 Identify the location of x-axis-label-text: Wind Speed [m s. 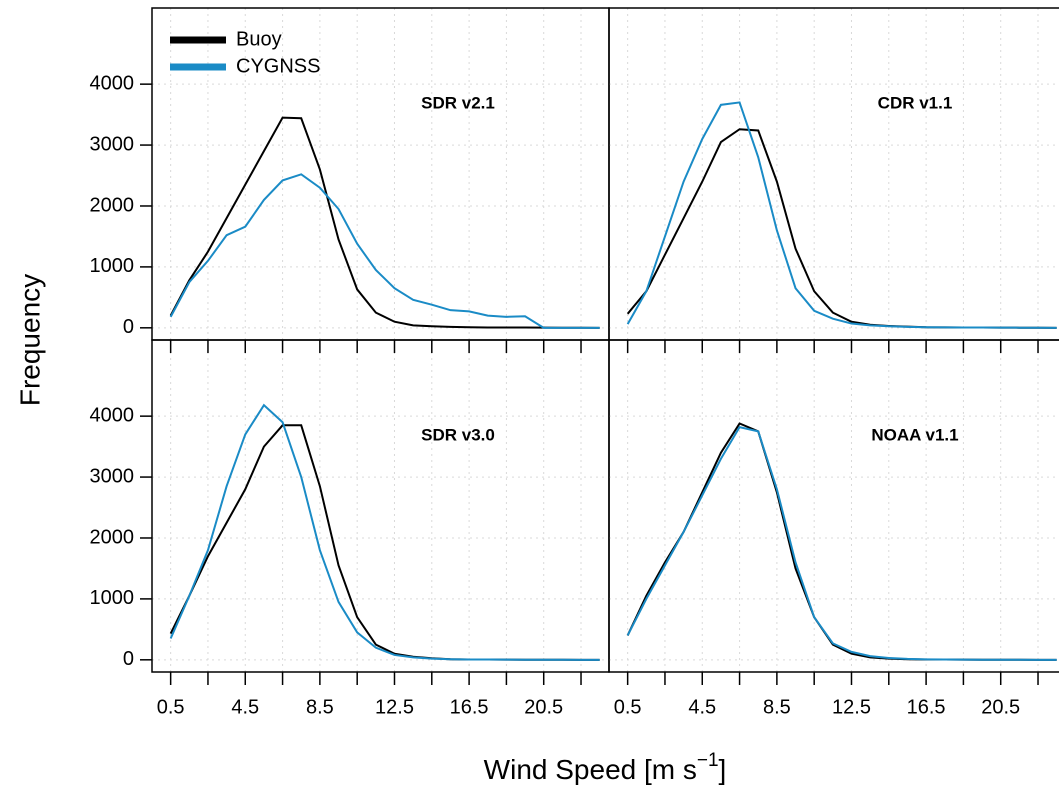
(590, 769).